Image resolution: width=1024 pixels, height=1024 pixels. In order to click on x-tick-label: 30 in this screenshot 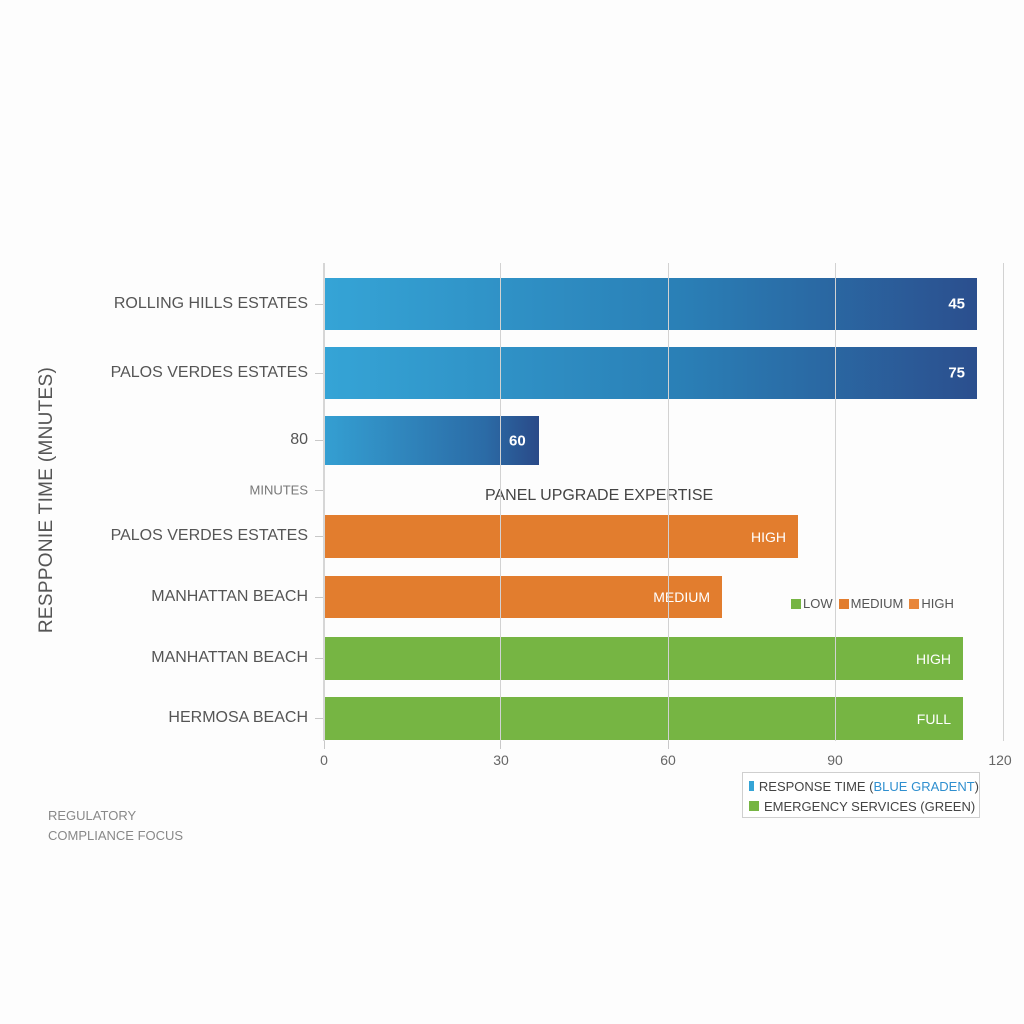, I will do `click(501, 760)`.